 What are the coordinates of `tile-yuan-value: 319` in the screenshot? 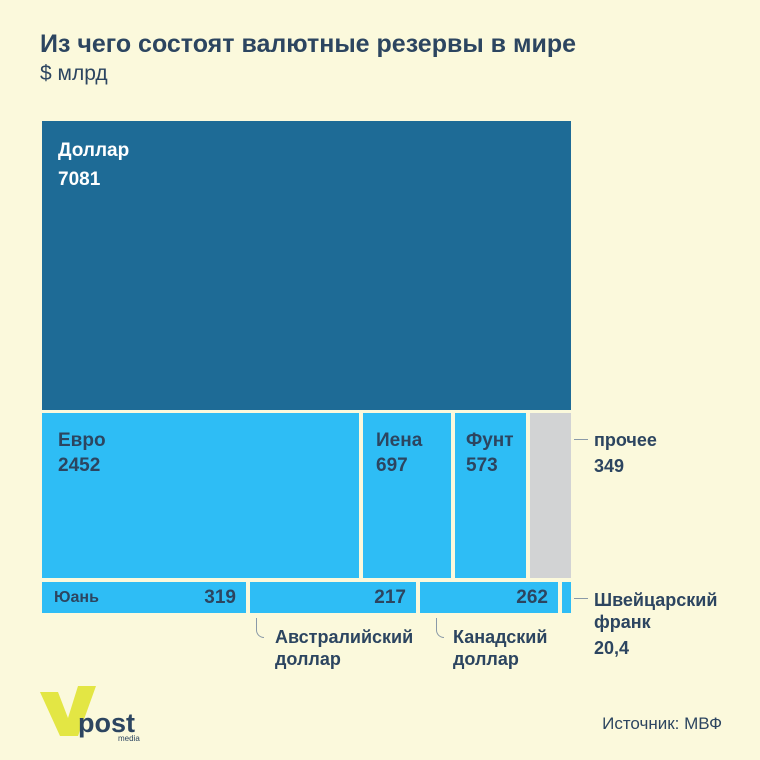 It's located at (220, 597).